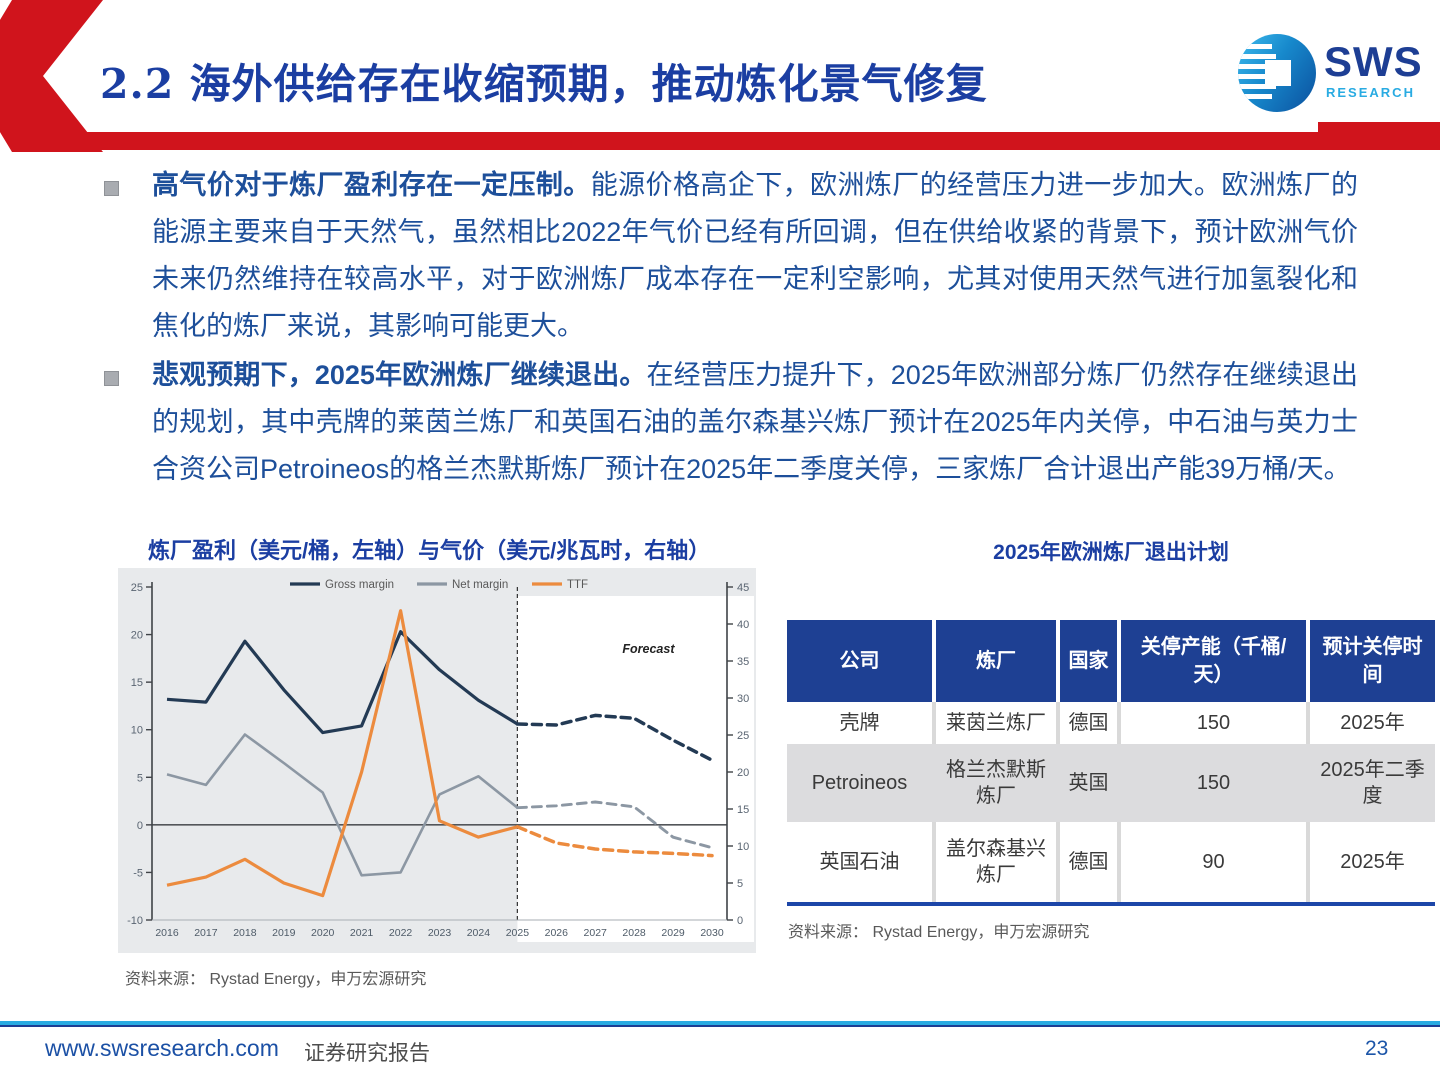 Image resolution: width=1440 pixels, height=1080 pixels. Describe the element at coordinates (996, 723) in the screenshot. I see `exit-table-cell: 莱茵兰炼厂` at that location.